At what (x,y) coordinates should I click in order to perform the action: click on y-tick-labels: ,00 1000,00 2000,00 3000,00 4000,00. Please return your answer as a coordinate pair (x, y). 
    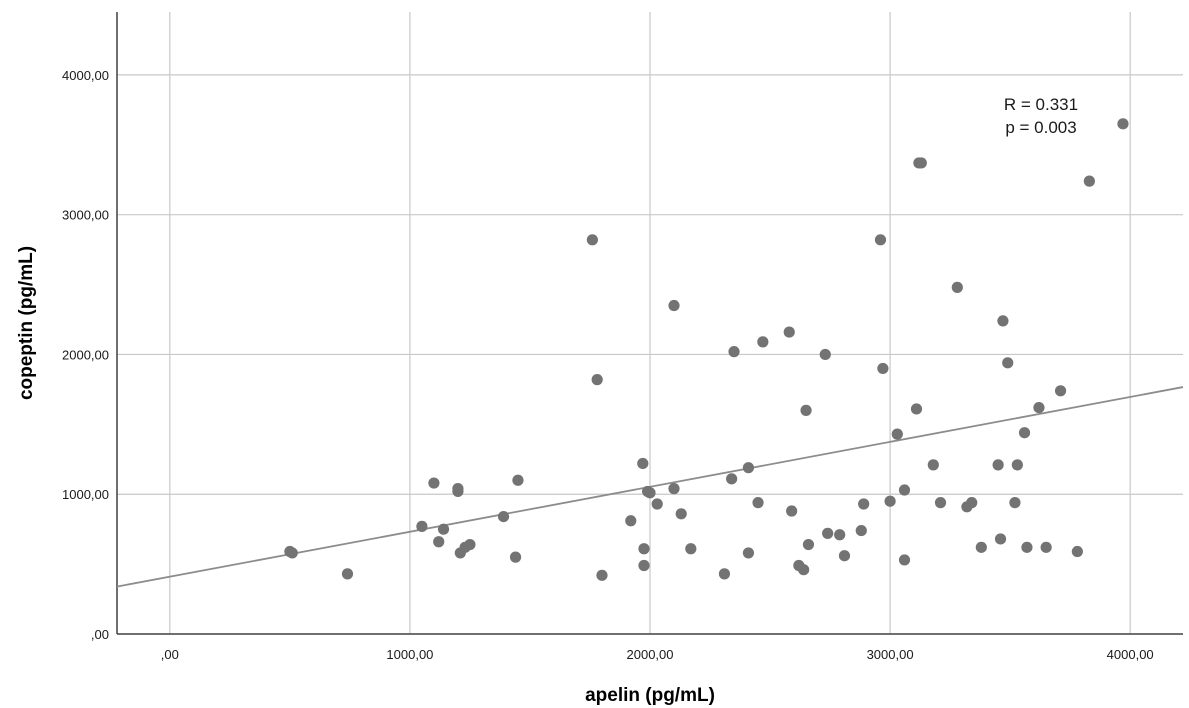
    Looking at the image, I should click on (85, 355).